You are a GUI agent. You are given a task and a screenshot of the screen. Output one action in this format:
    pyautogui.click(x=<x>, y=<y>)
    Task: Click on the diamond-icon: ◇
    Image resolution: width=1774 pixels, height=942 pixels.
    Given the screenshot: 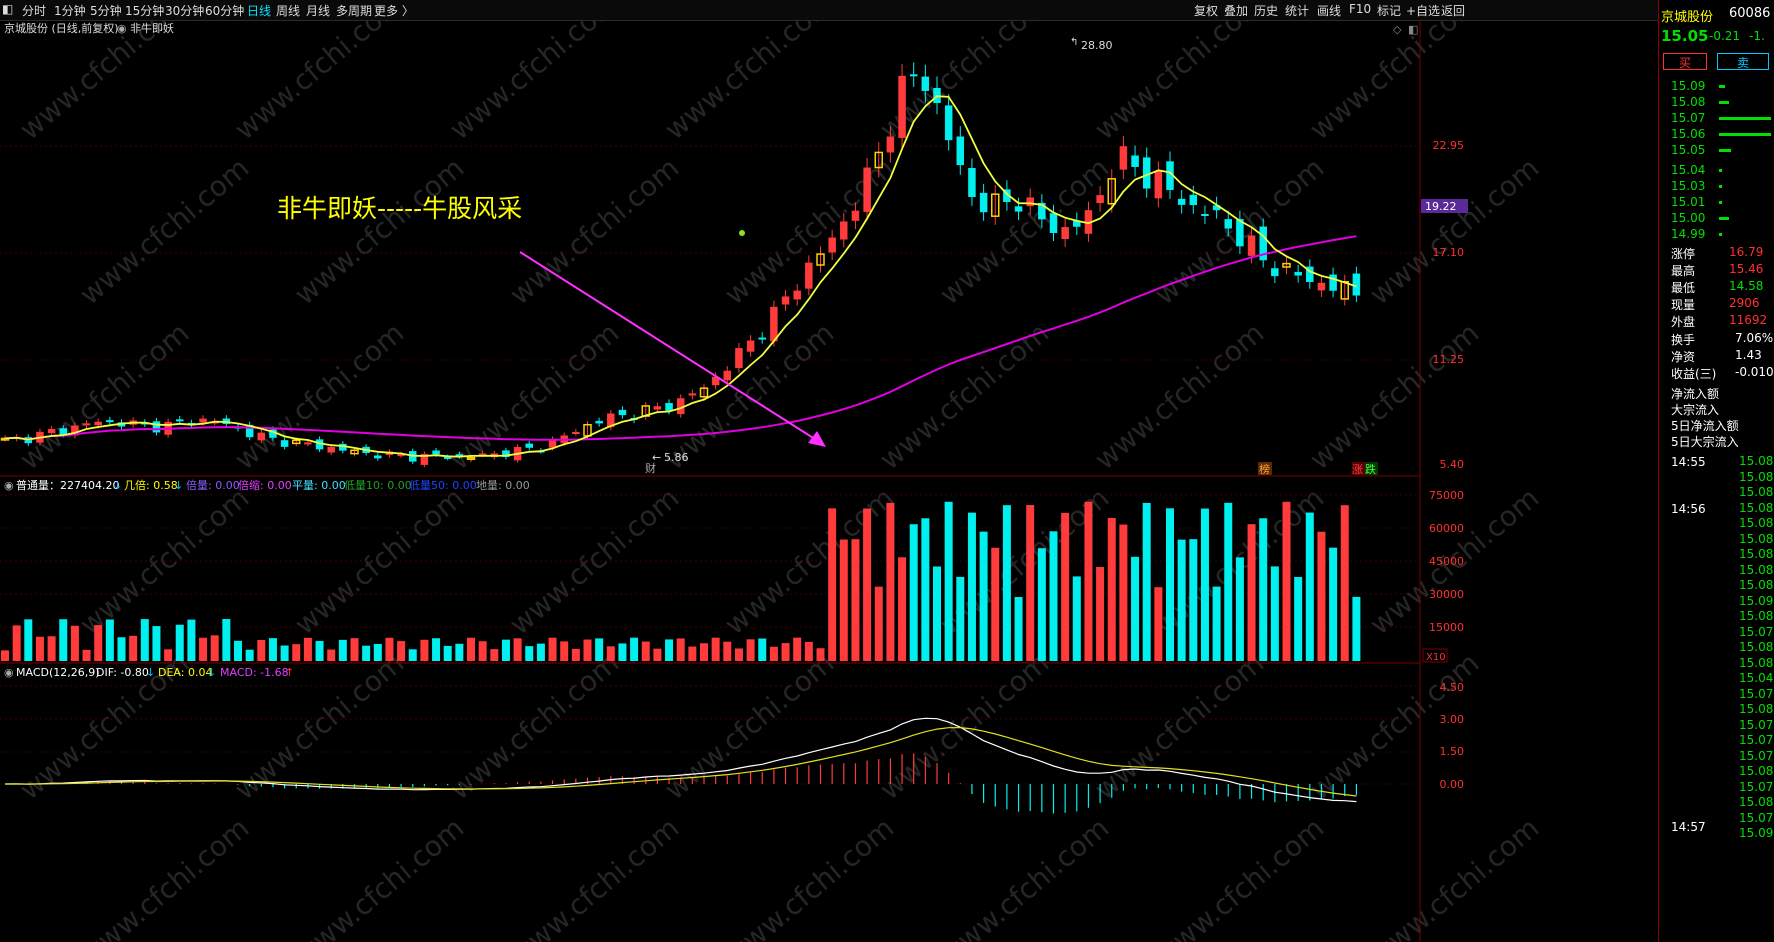 What is the action you would take?
    pyautogui.click(x=1397, y=29)
    